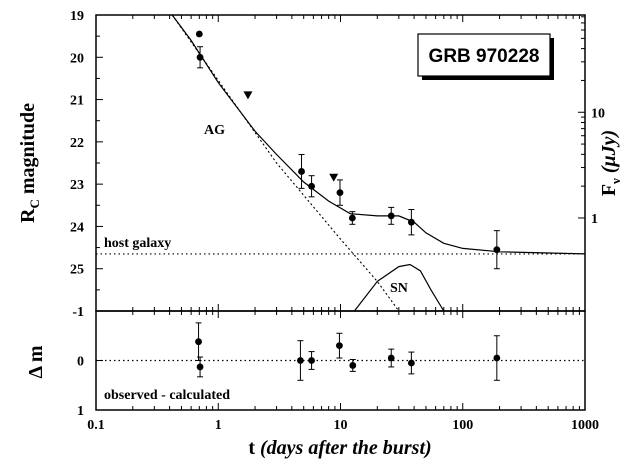  I want to click on supernova-curve, so click(399, 287).